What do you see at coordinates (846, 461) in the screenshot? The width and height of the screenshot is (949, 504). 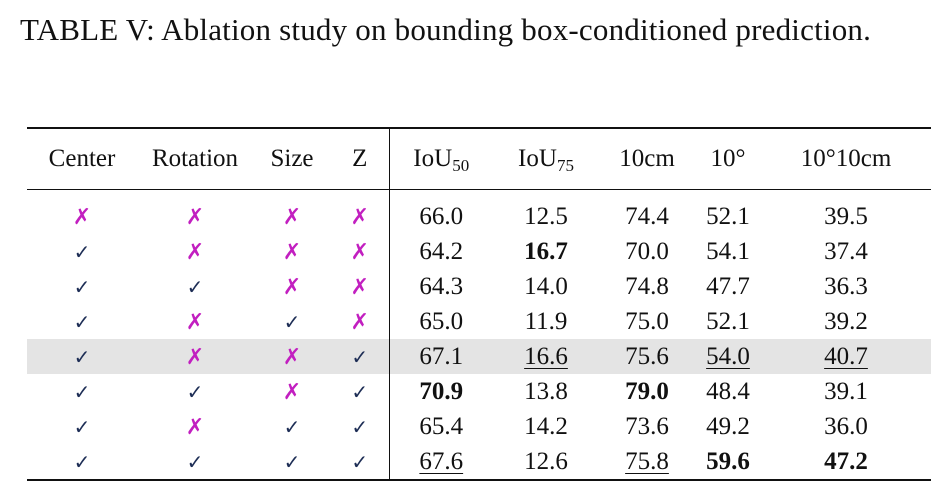 I see `metric-value: 47.2` at bounding box center [846, 461].